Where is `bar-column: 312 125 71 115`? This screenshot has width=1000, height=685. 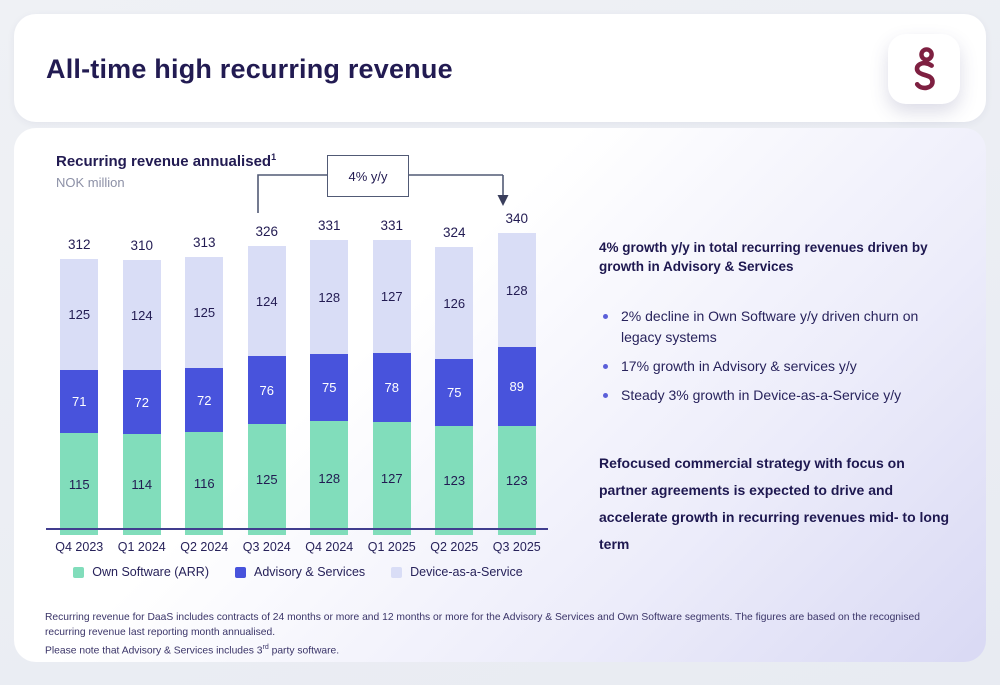 bar-column: 312 125 71 115 is located at coordinates (79, 386).